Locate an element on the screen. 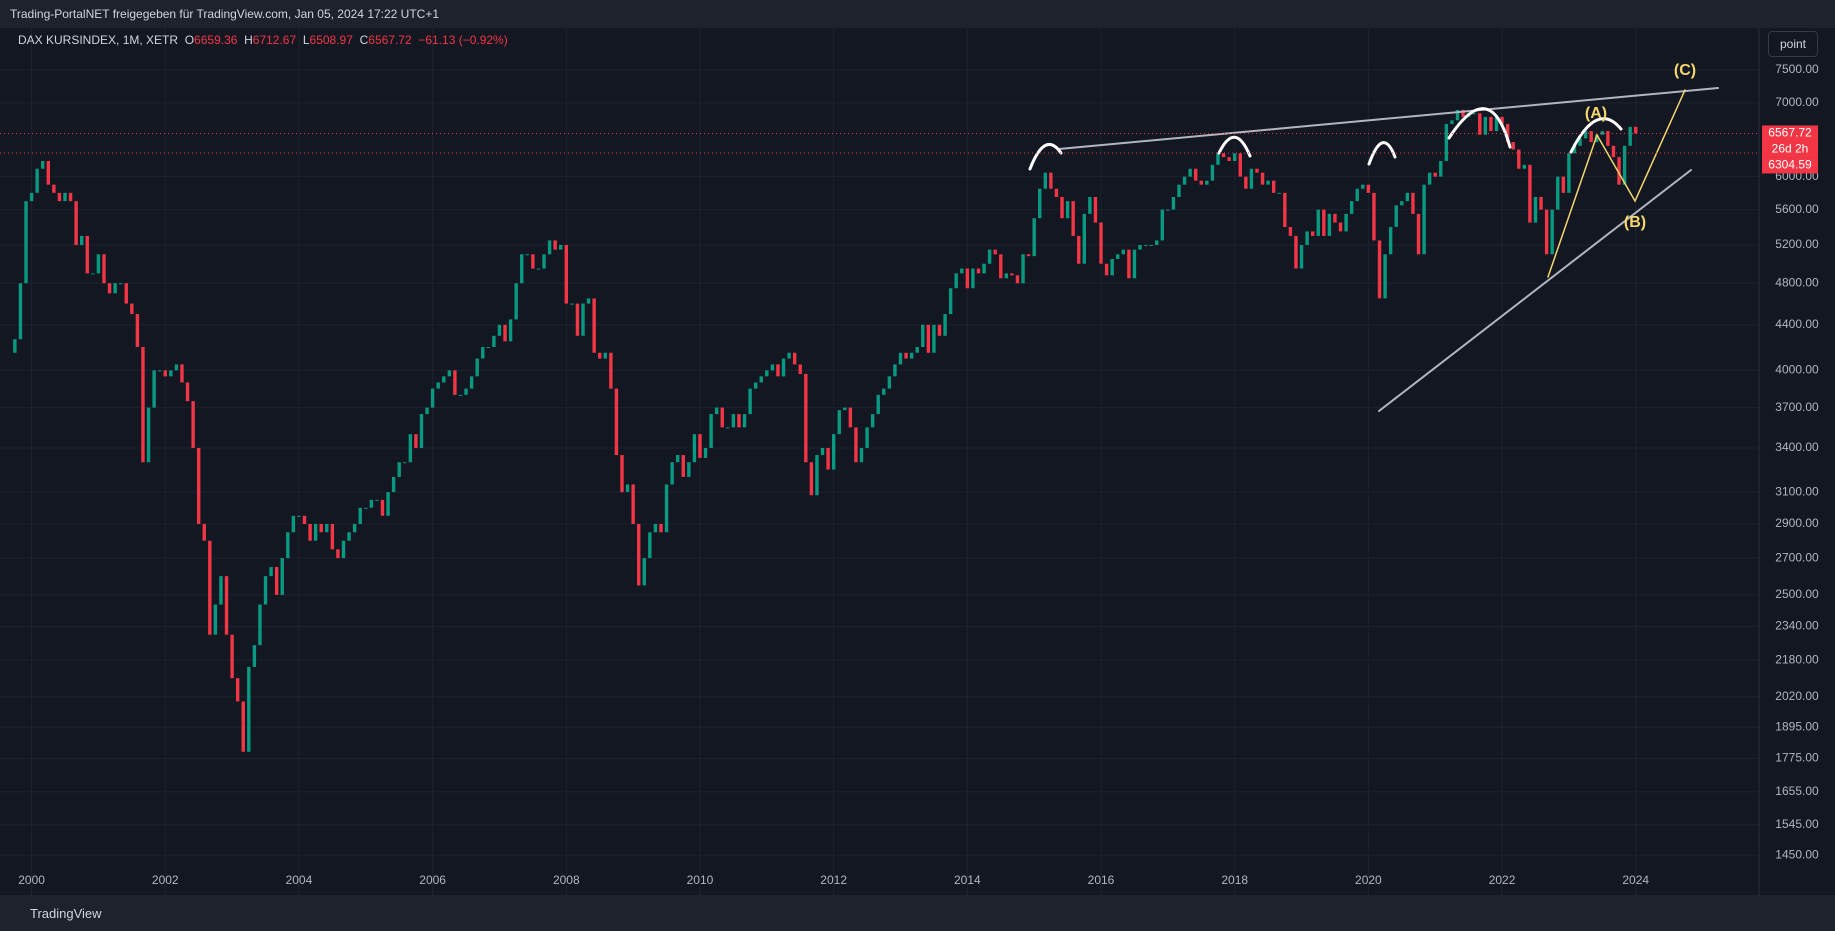  x-tick-label: 2004 is located at coordinates (299, 880).